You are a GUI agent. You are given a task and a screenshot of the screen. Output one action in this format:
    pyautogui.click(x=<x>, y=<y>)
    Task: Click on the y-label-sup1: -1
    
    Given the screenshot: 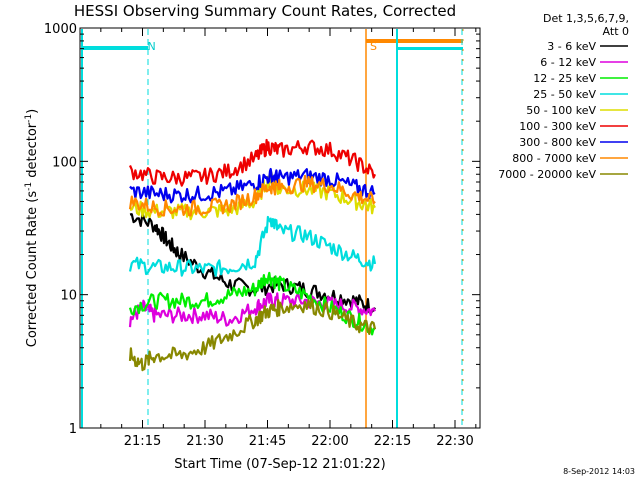 What is the action you would take?
    pyautogui.click(x=29, y=186)
    